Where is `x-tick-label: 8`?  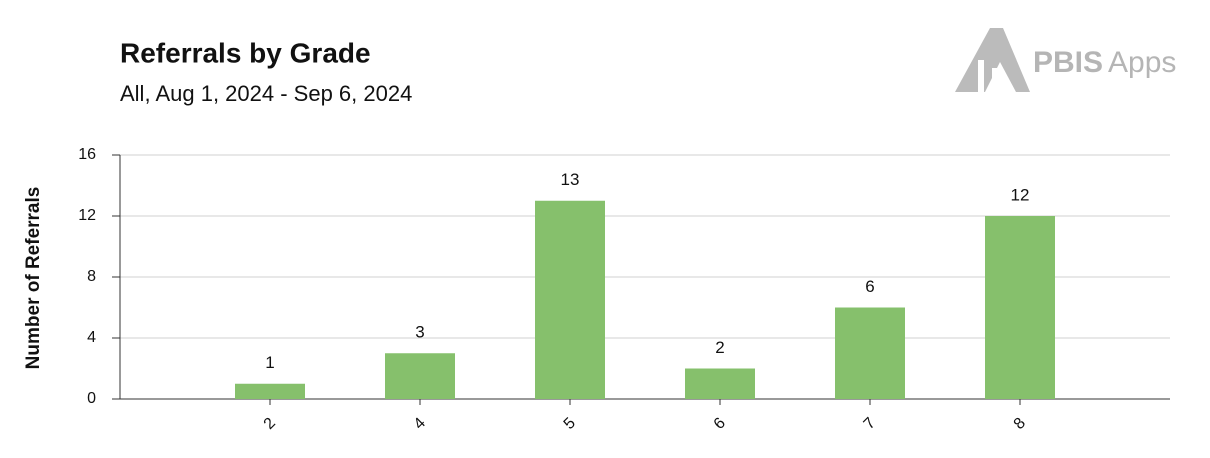 x-tick-label: 8 is located at coordinates (1020, 424).